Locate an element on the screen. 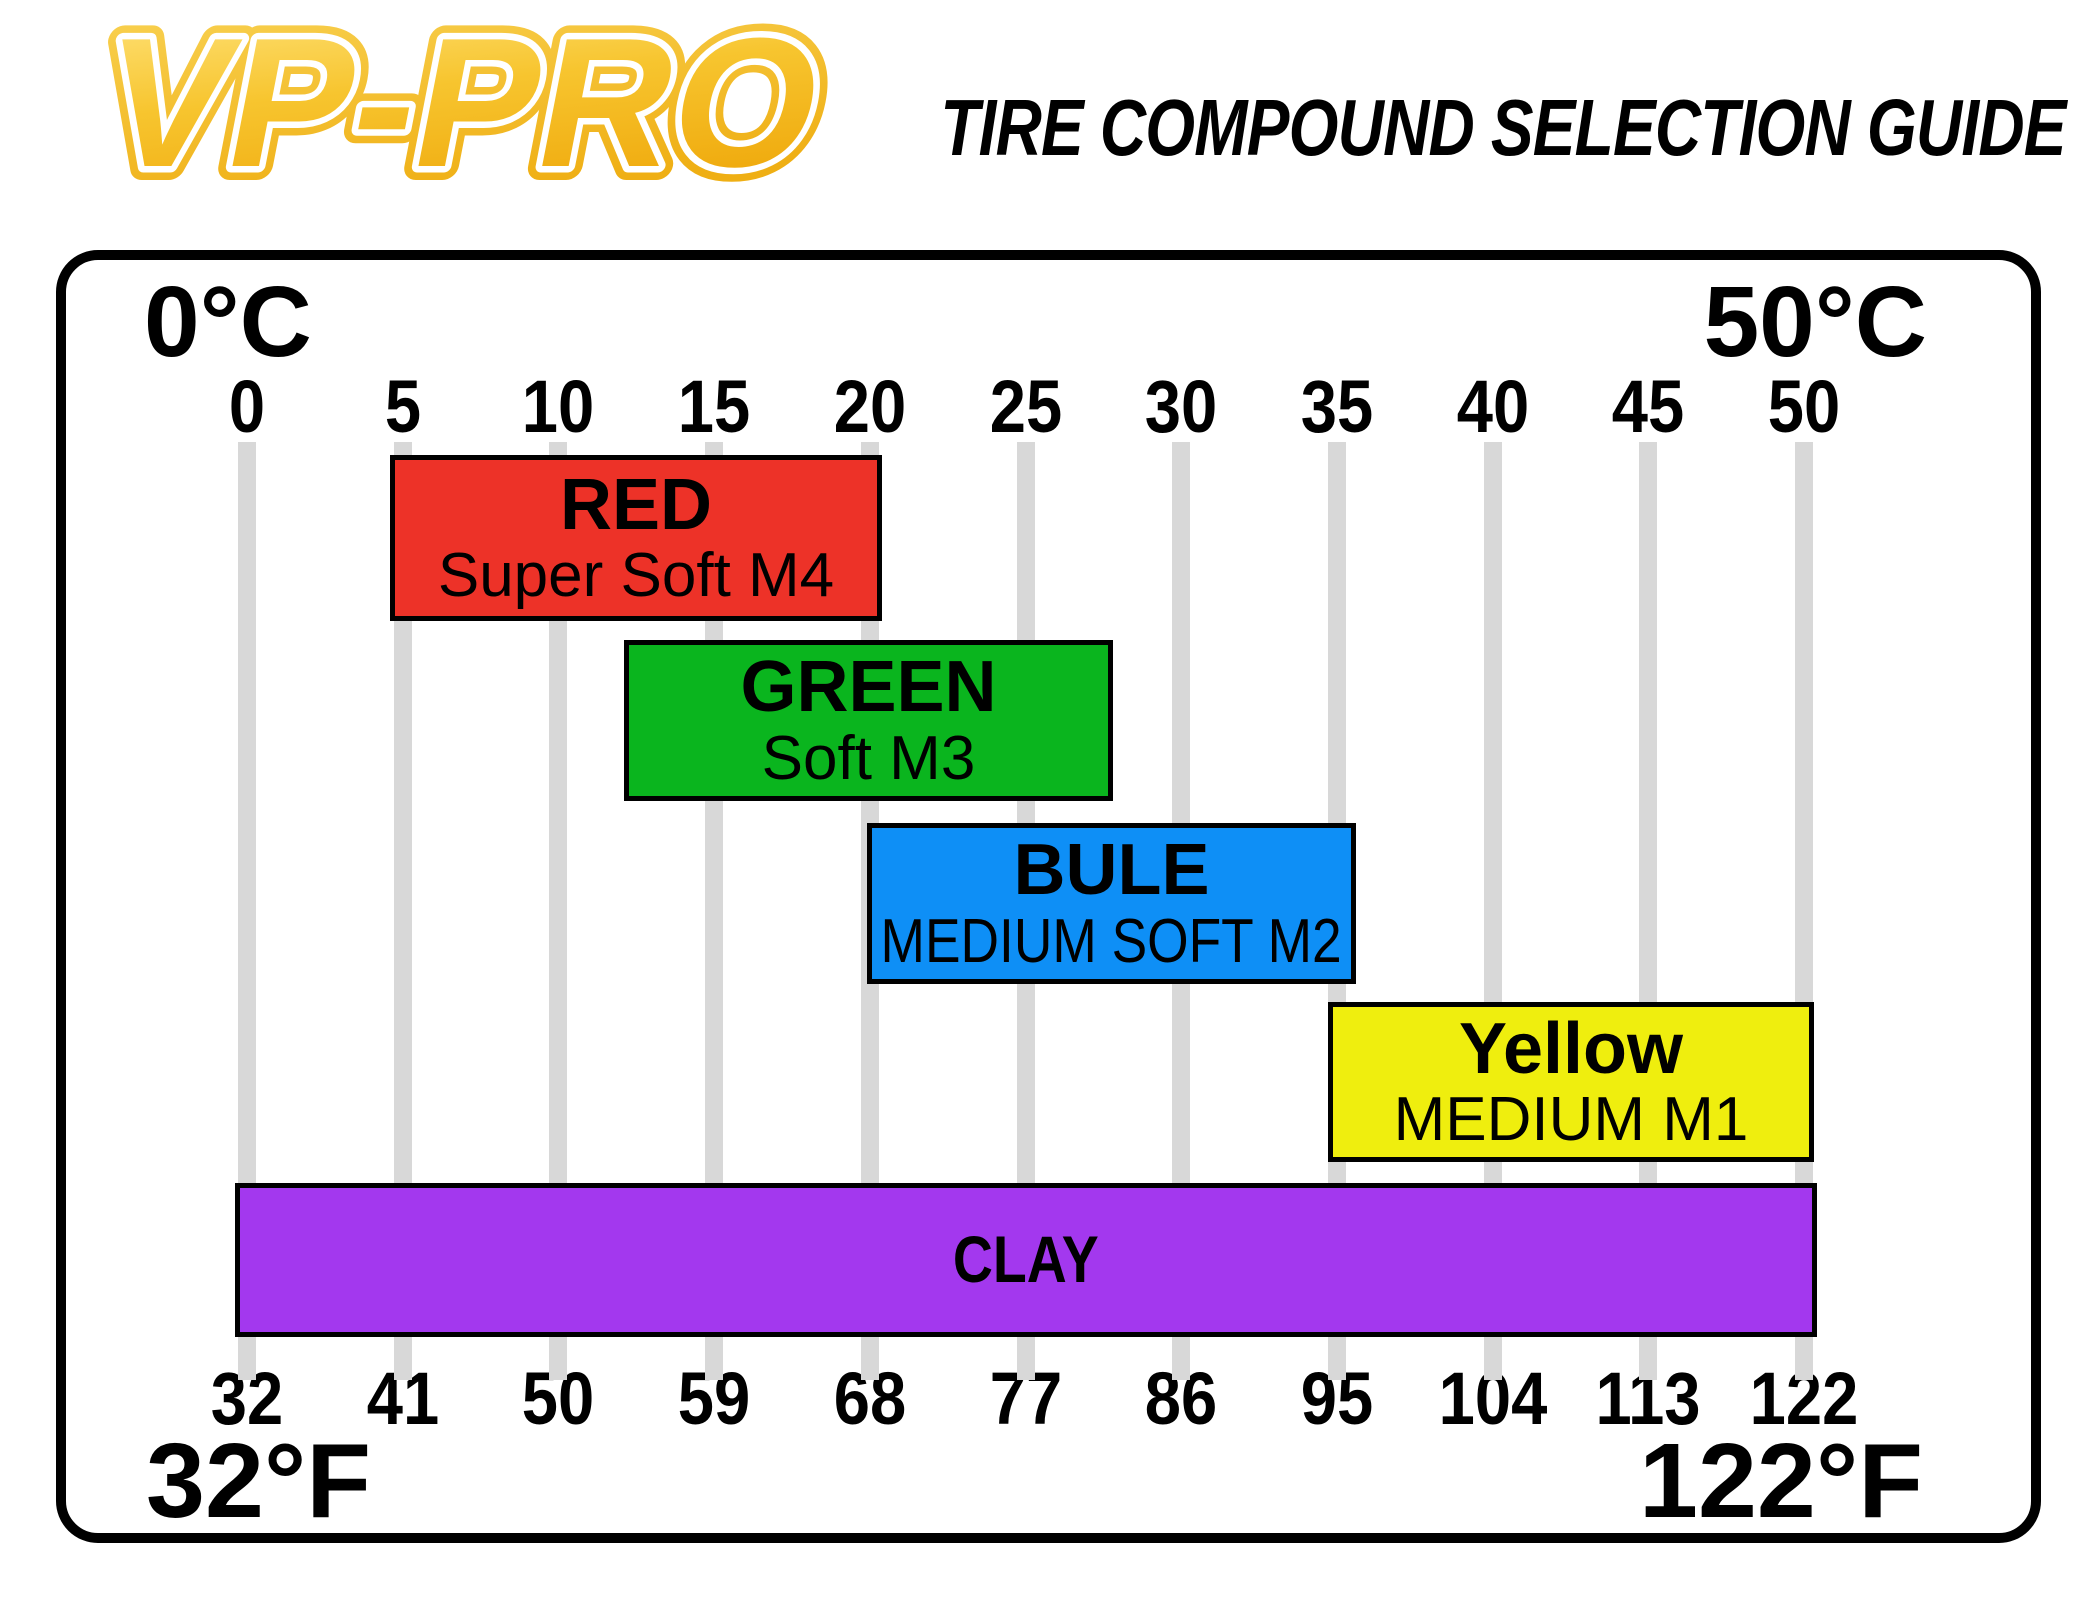 The image size is (2100, 1600). page-title: TIRE COMPOUND SELECTION GUIDE is located at coordinates (1503, 127).